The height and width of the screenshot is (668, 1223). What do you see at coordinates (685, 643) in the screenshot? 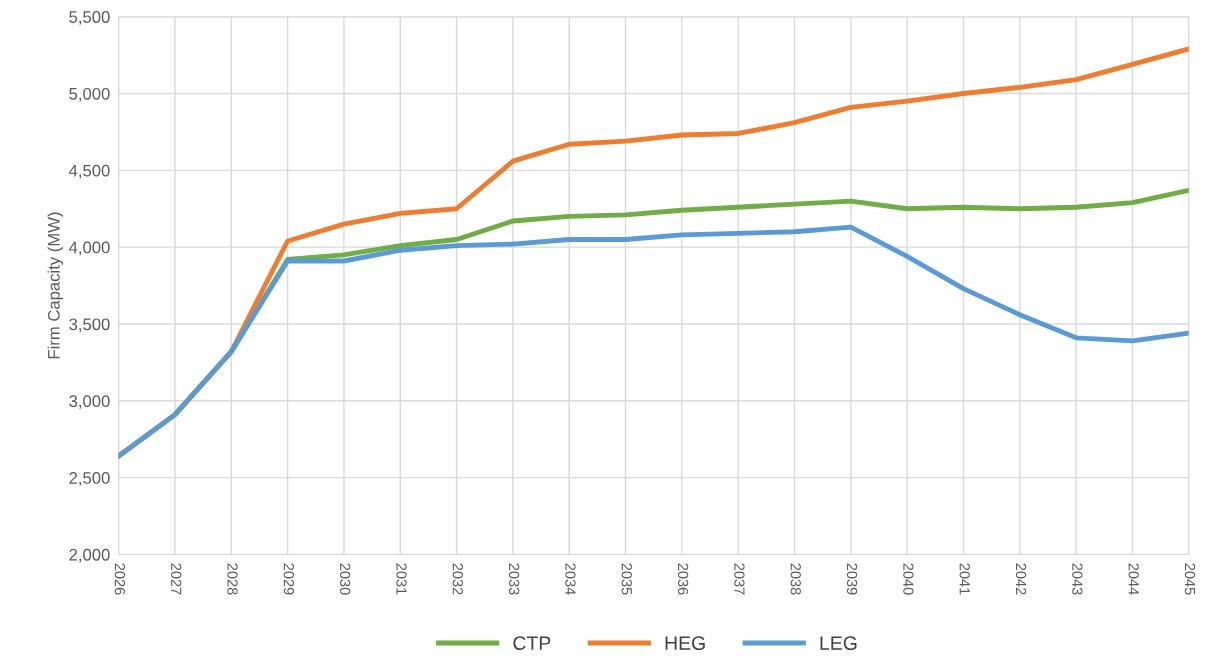
I see `legend-label: HEG` at bounding box center [685, 643].